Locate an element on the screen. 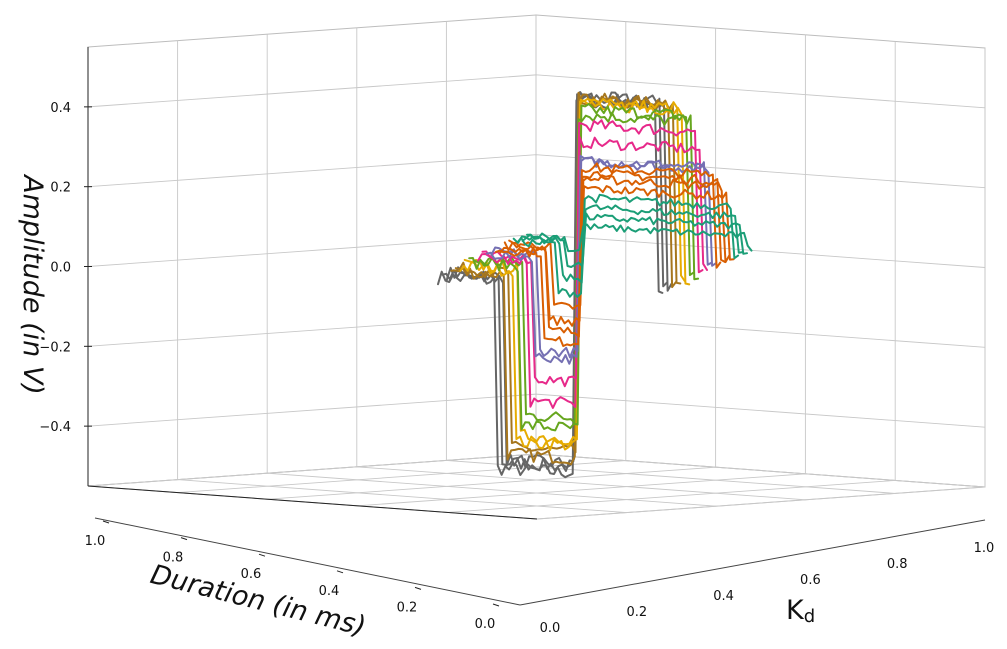  kd-axis-line is located at coordinates (752, 562).